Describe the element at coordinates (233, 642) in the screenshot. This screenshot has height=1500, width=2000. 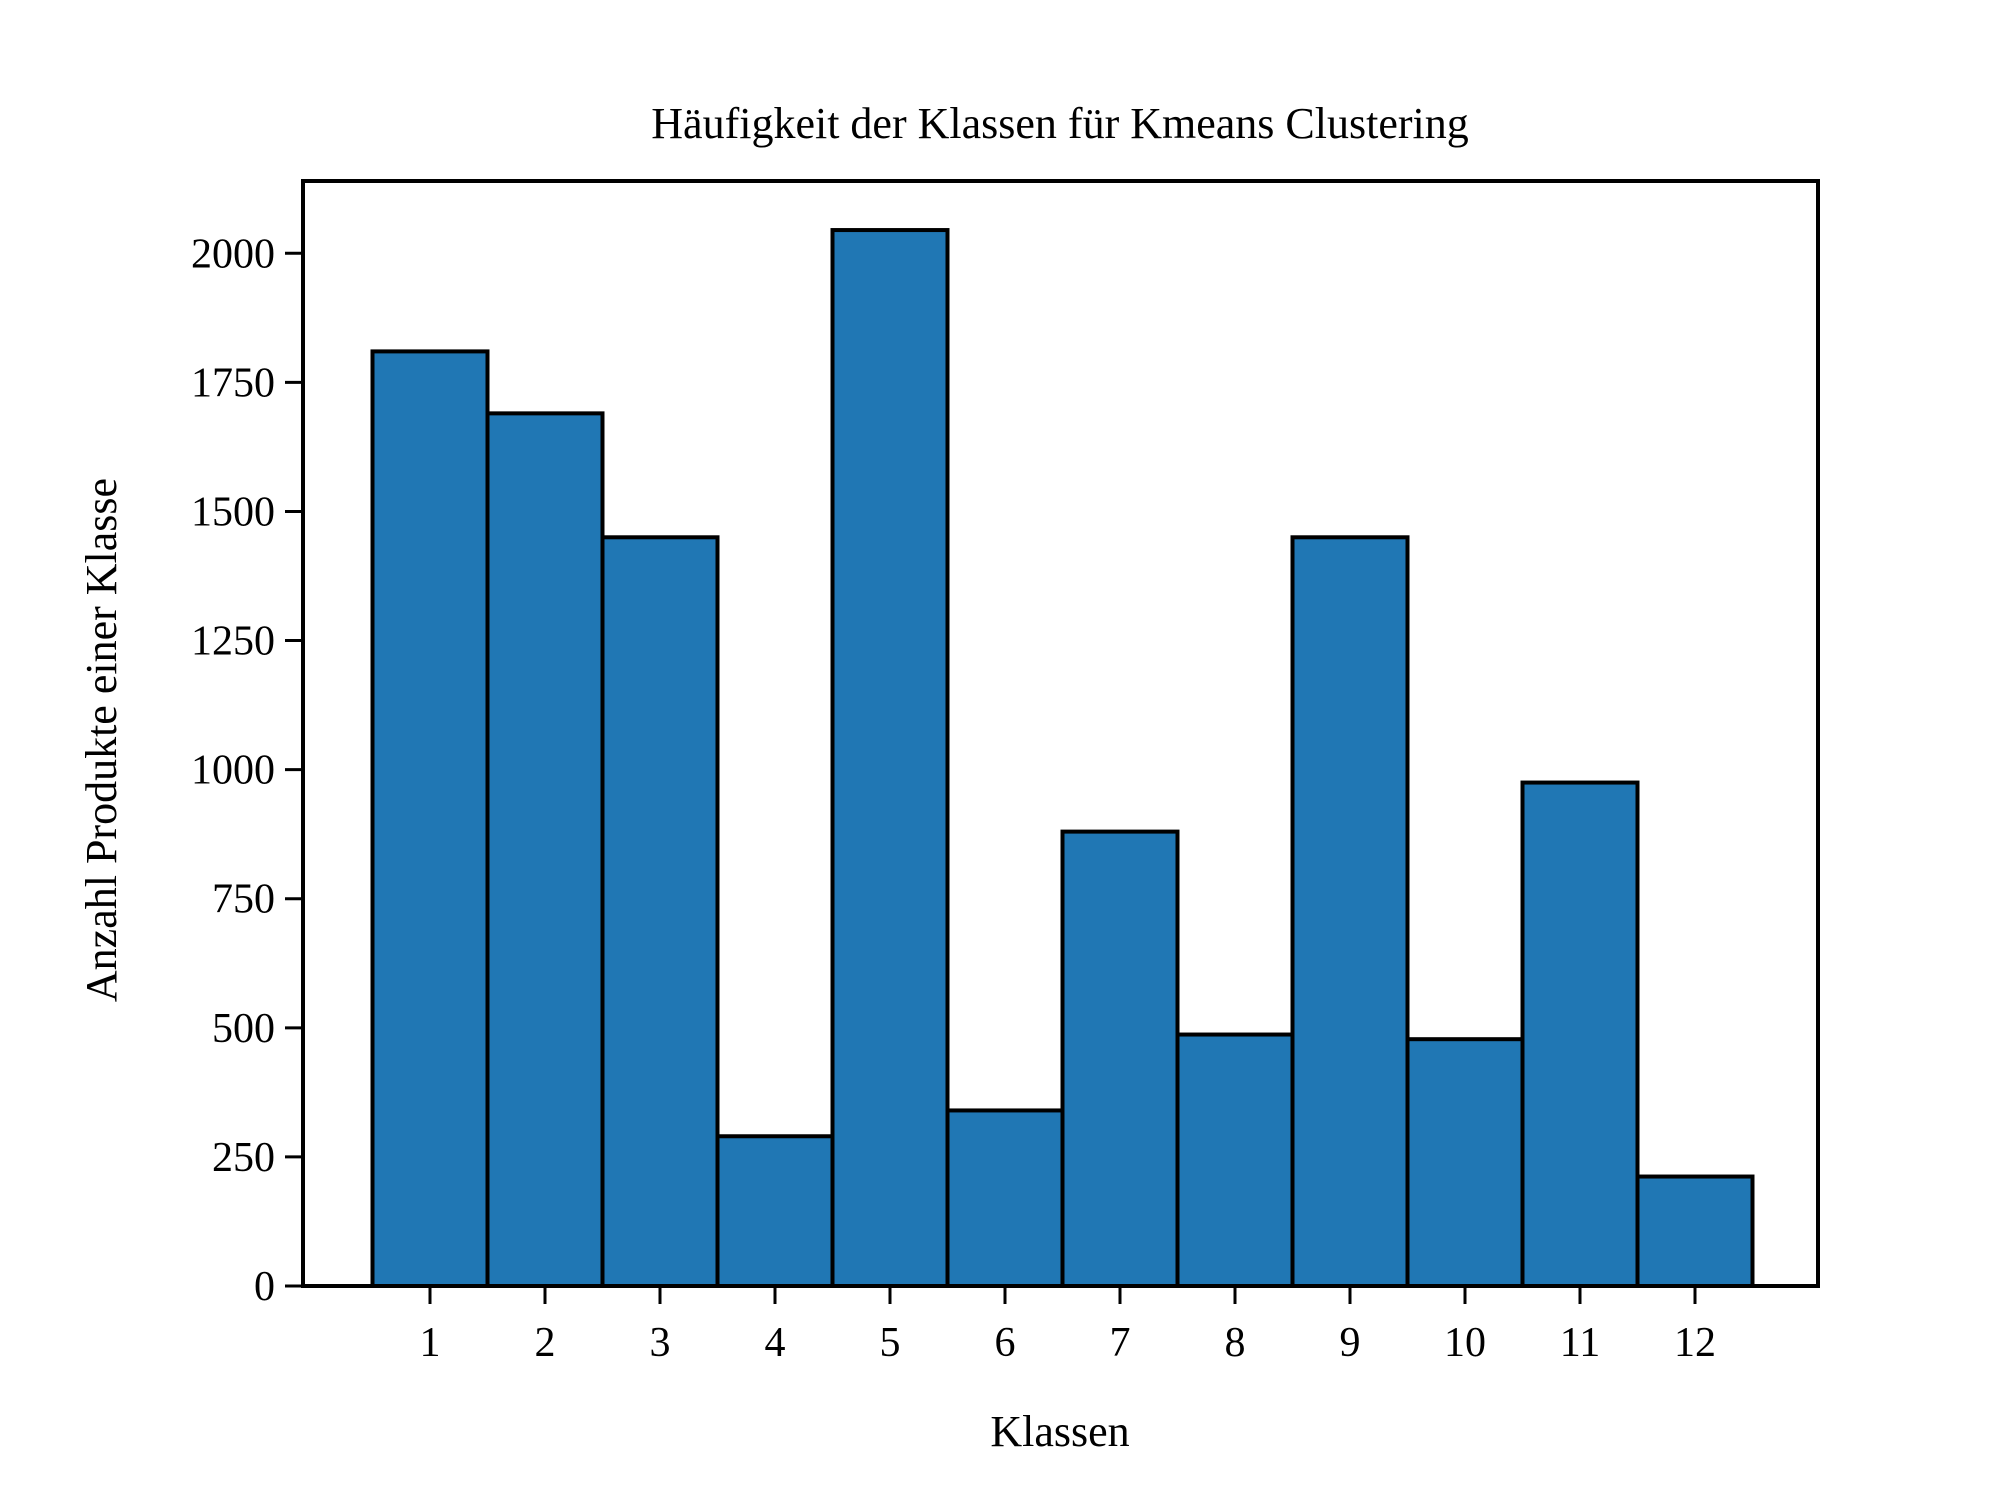
I see `y-tick-label: 1250` at that location.